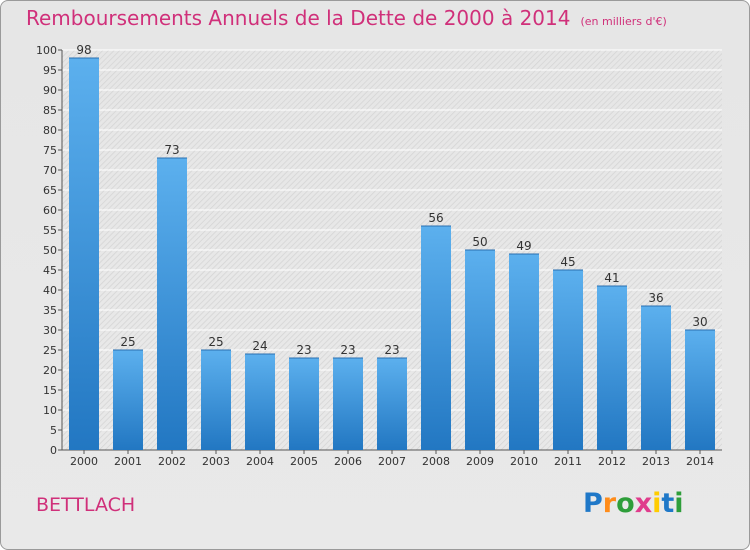 The height and width of the screenshot is (550, 750). What do you see at coordinates (609, 503) in the screenshot?
I see `logo-letter: r` at bounding box center [609, 503].